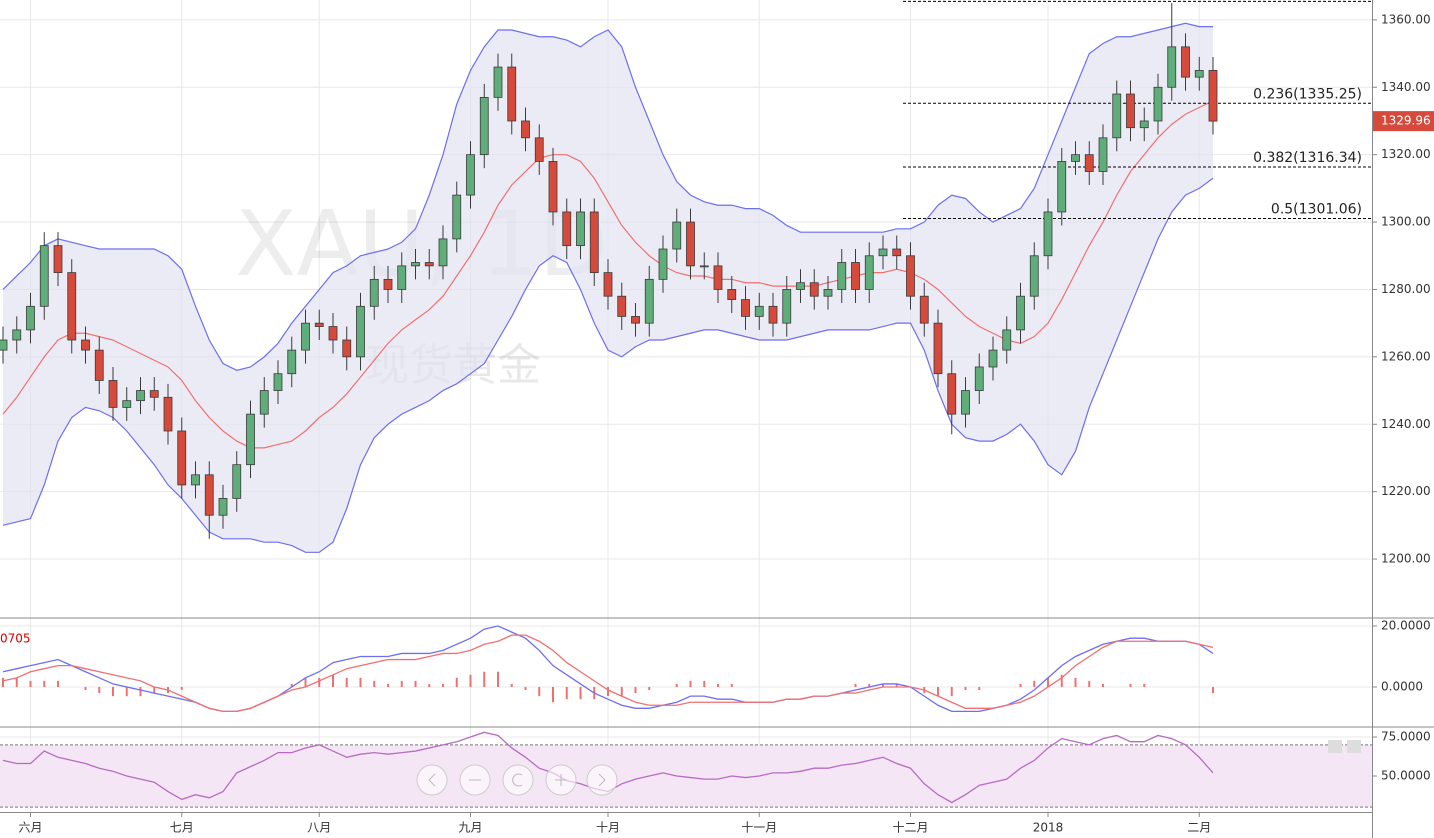 The image size is (1434, 838). What do you see at coordinates (1406, 424) in the screenshot?
I see `y-tick-label: 1240.00` at bounding box center [1406, 424].